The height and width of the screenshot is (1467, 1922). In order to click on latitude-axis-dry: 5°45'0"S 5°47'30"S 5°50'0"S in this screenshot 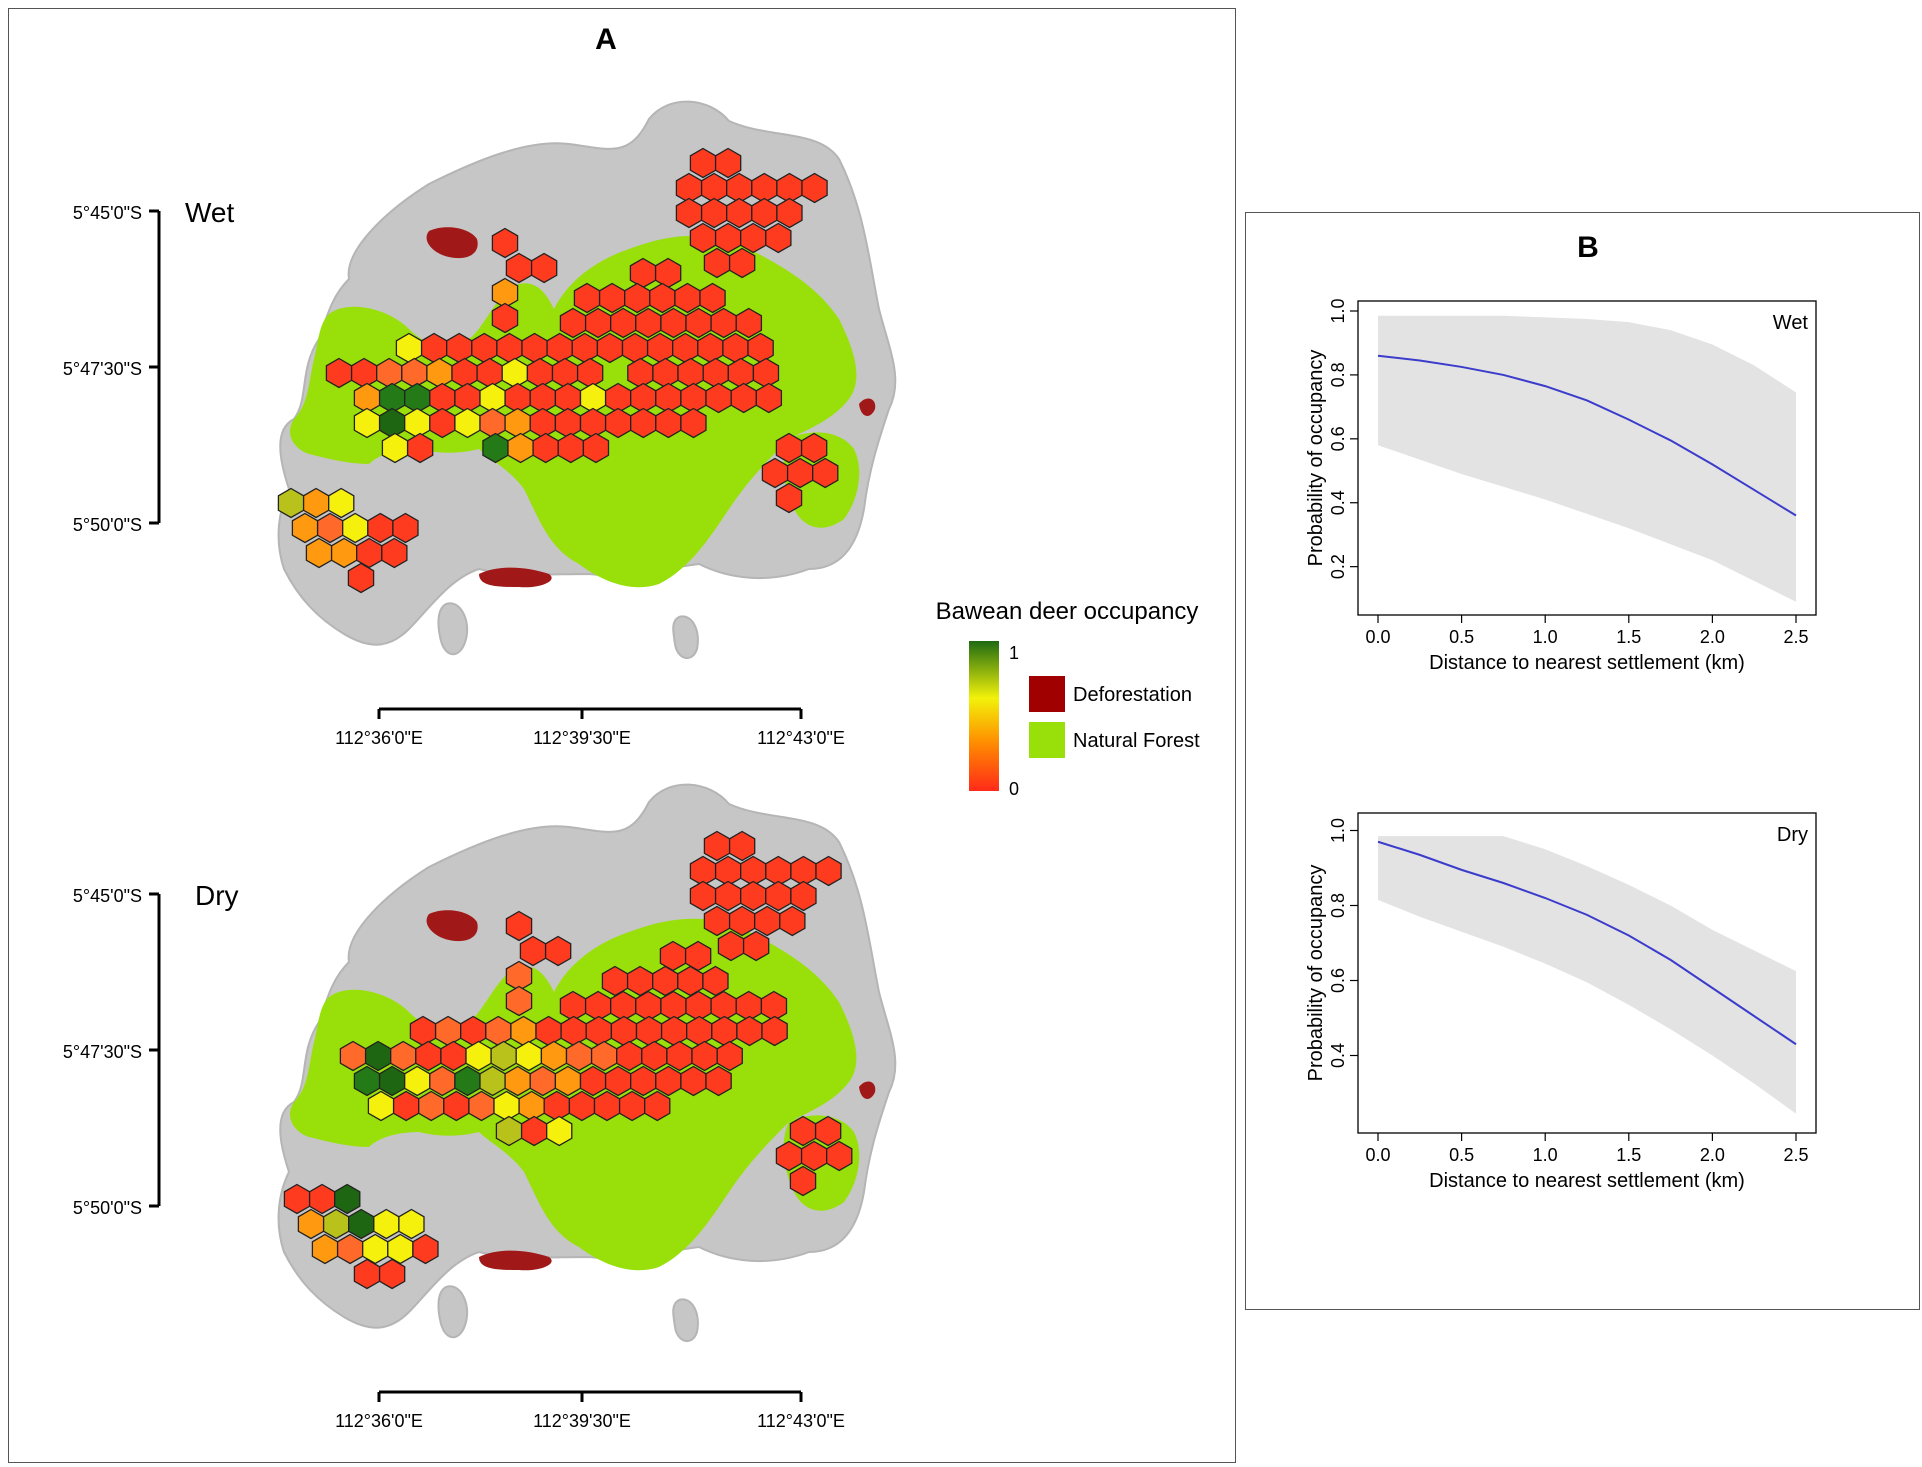, I will do `click(112, 1052)`.